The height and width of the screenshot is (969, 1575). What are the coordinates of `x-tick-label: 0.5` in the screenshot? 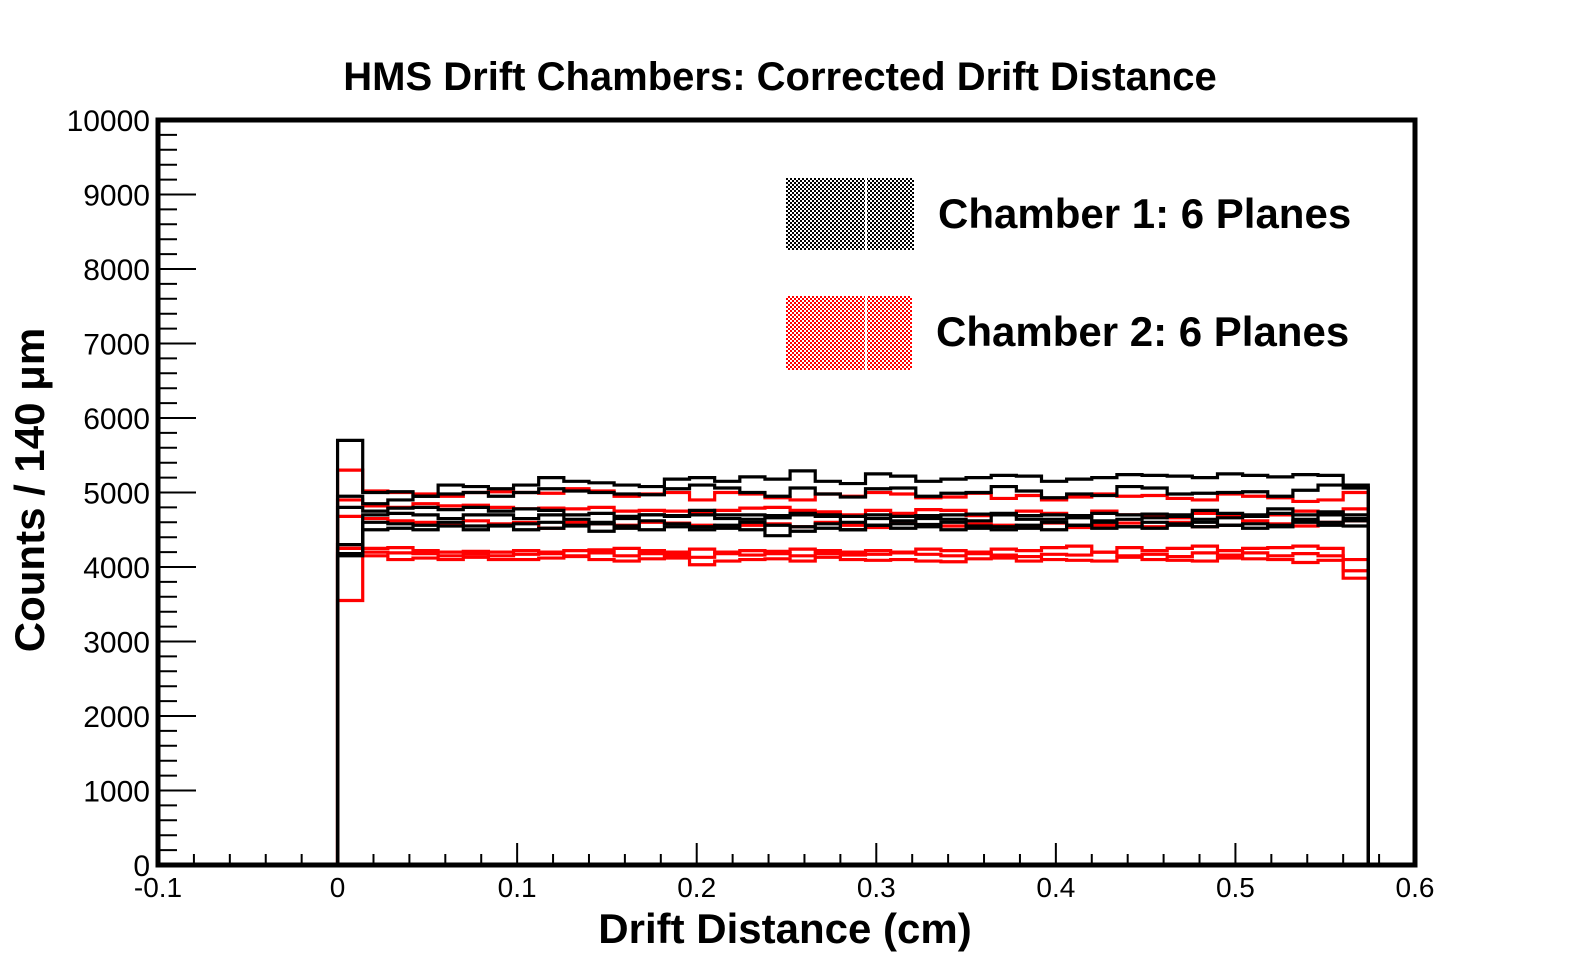 It's located at (1235, 887).